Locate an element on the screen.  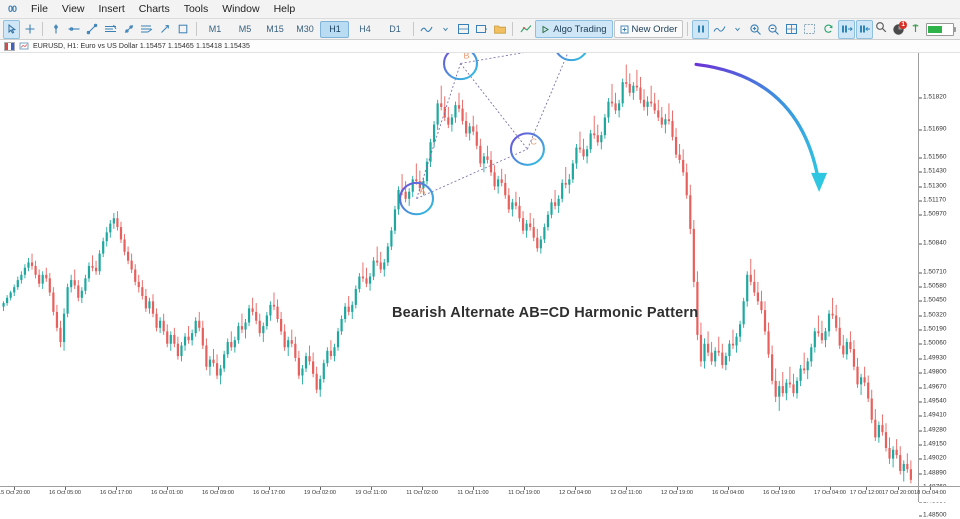
time-tick-label: 19 Oct 02:00 is located at coordinates (320, 493).